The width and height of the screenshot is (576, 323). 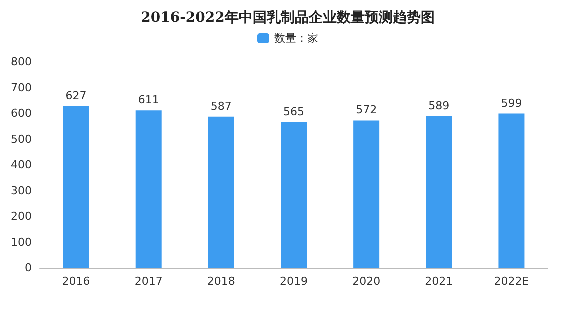 What do you see at coordinates (21, 62) in the screenshot?
I see `y-tick-label: 800` at bounding box center [21, 62].